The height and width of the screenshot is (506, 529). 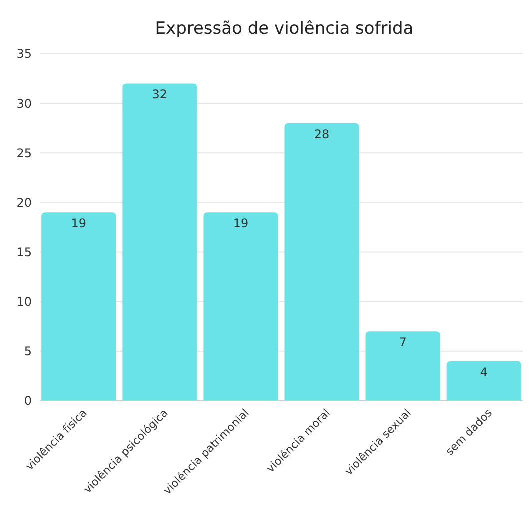 What do you see at coordinates (160, 95) in the screenshot?
I see `data-label: 32` at bounding box center [160, 95].